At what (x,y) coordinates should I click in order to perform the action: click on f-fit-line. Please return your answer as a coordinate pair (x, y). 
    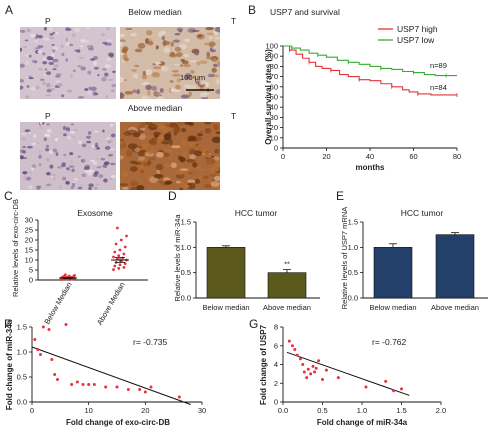
    Looking at the image, I should click on (111, 375).